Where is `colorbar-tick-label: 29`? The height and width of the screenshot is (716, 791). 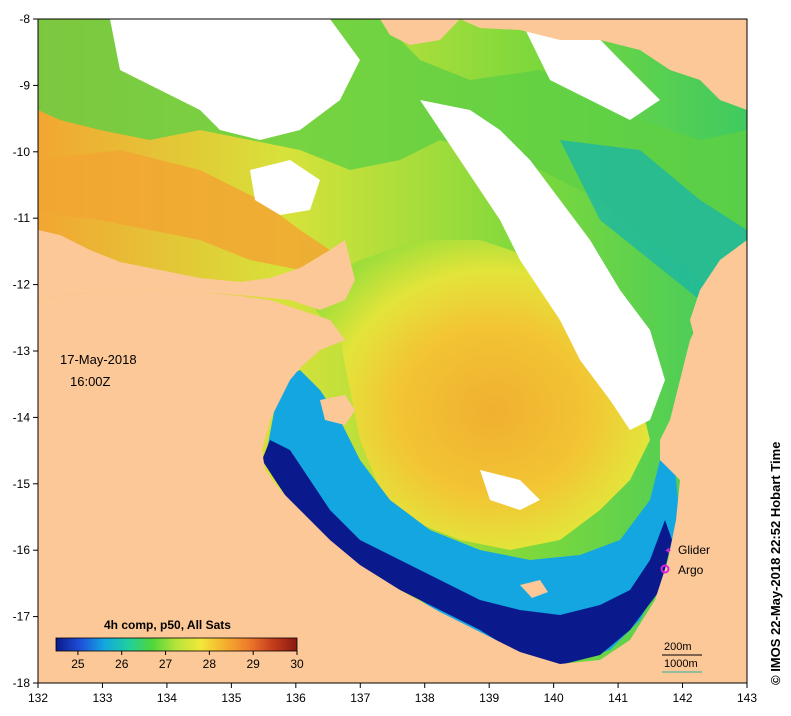
colorbar-tick-label: 29 is located at coordinates (254, 664).